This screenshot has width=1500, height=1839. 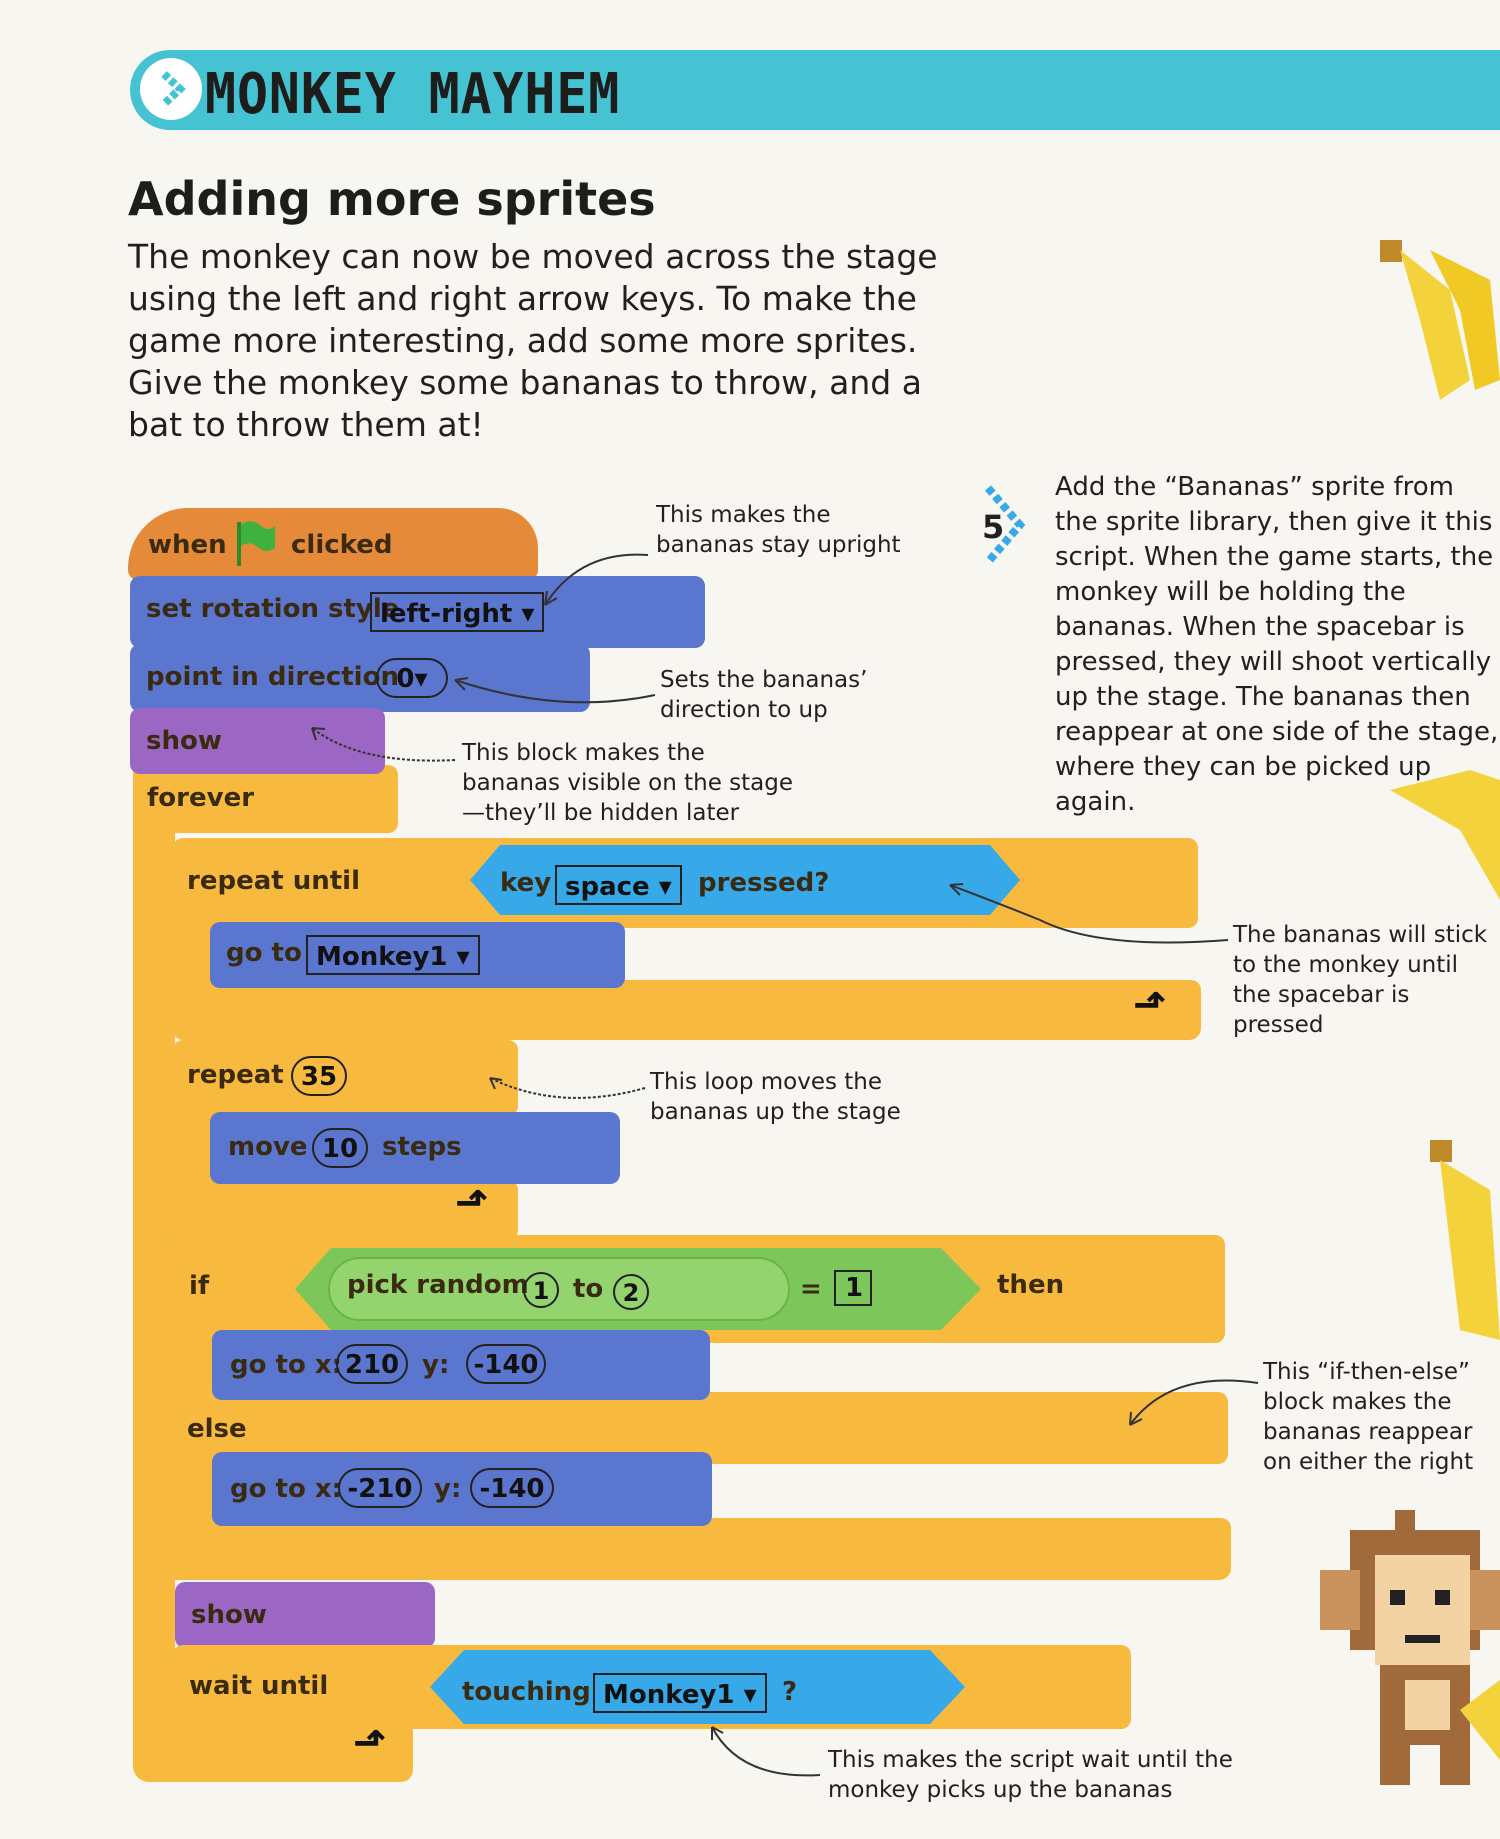 I want to click on to-label: to, so click(x=588, y=1289).